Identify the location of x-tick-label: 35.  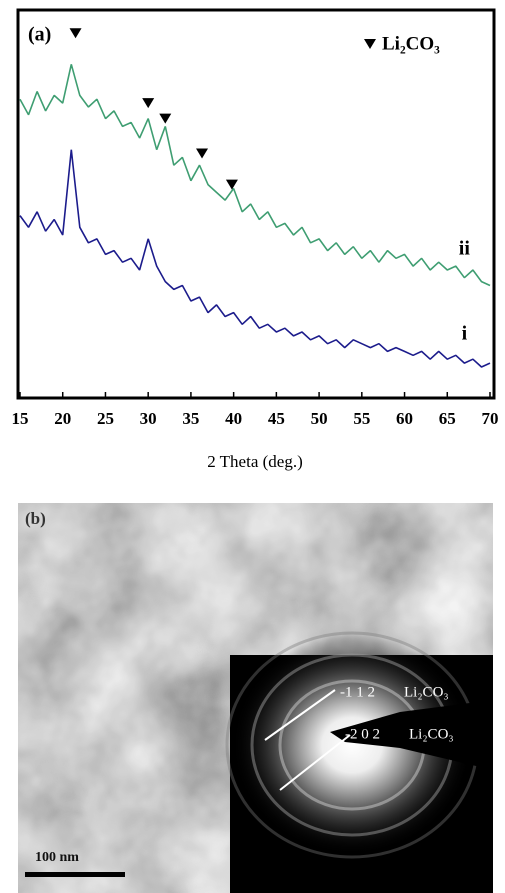
(190, 418).